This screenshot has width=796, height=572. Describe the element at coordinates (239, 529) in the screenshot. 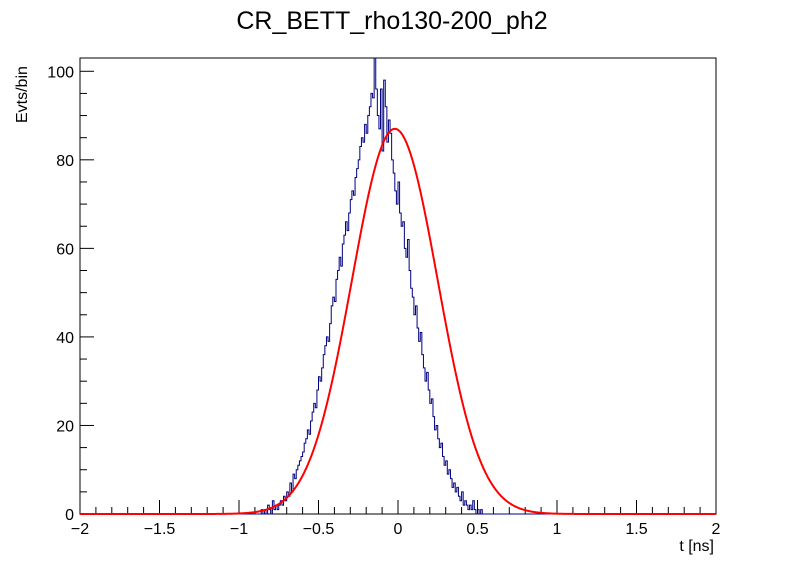

I see `x-tick-label: −1` at that location.